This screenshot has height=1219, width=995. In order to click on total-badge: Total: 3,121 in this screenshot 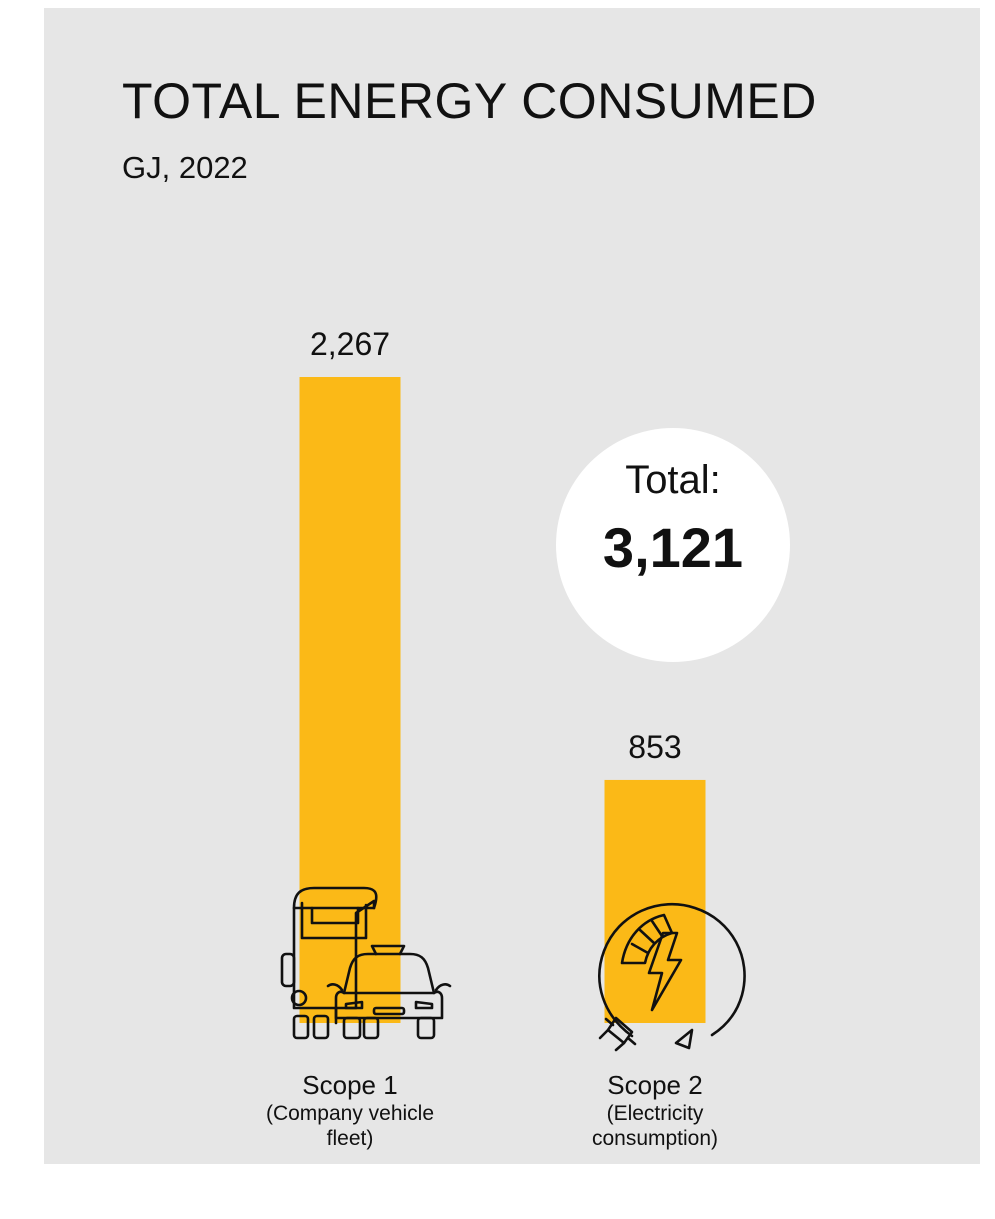, I will do `click(673, 545)`.